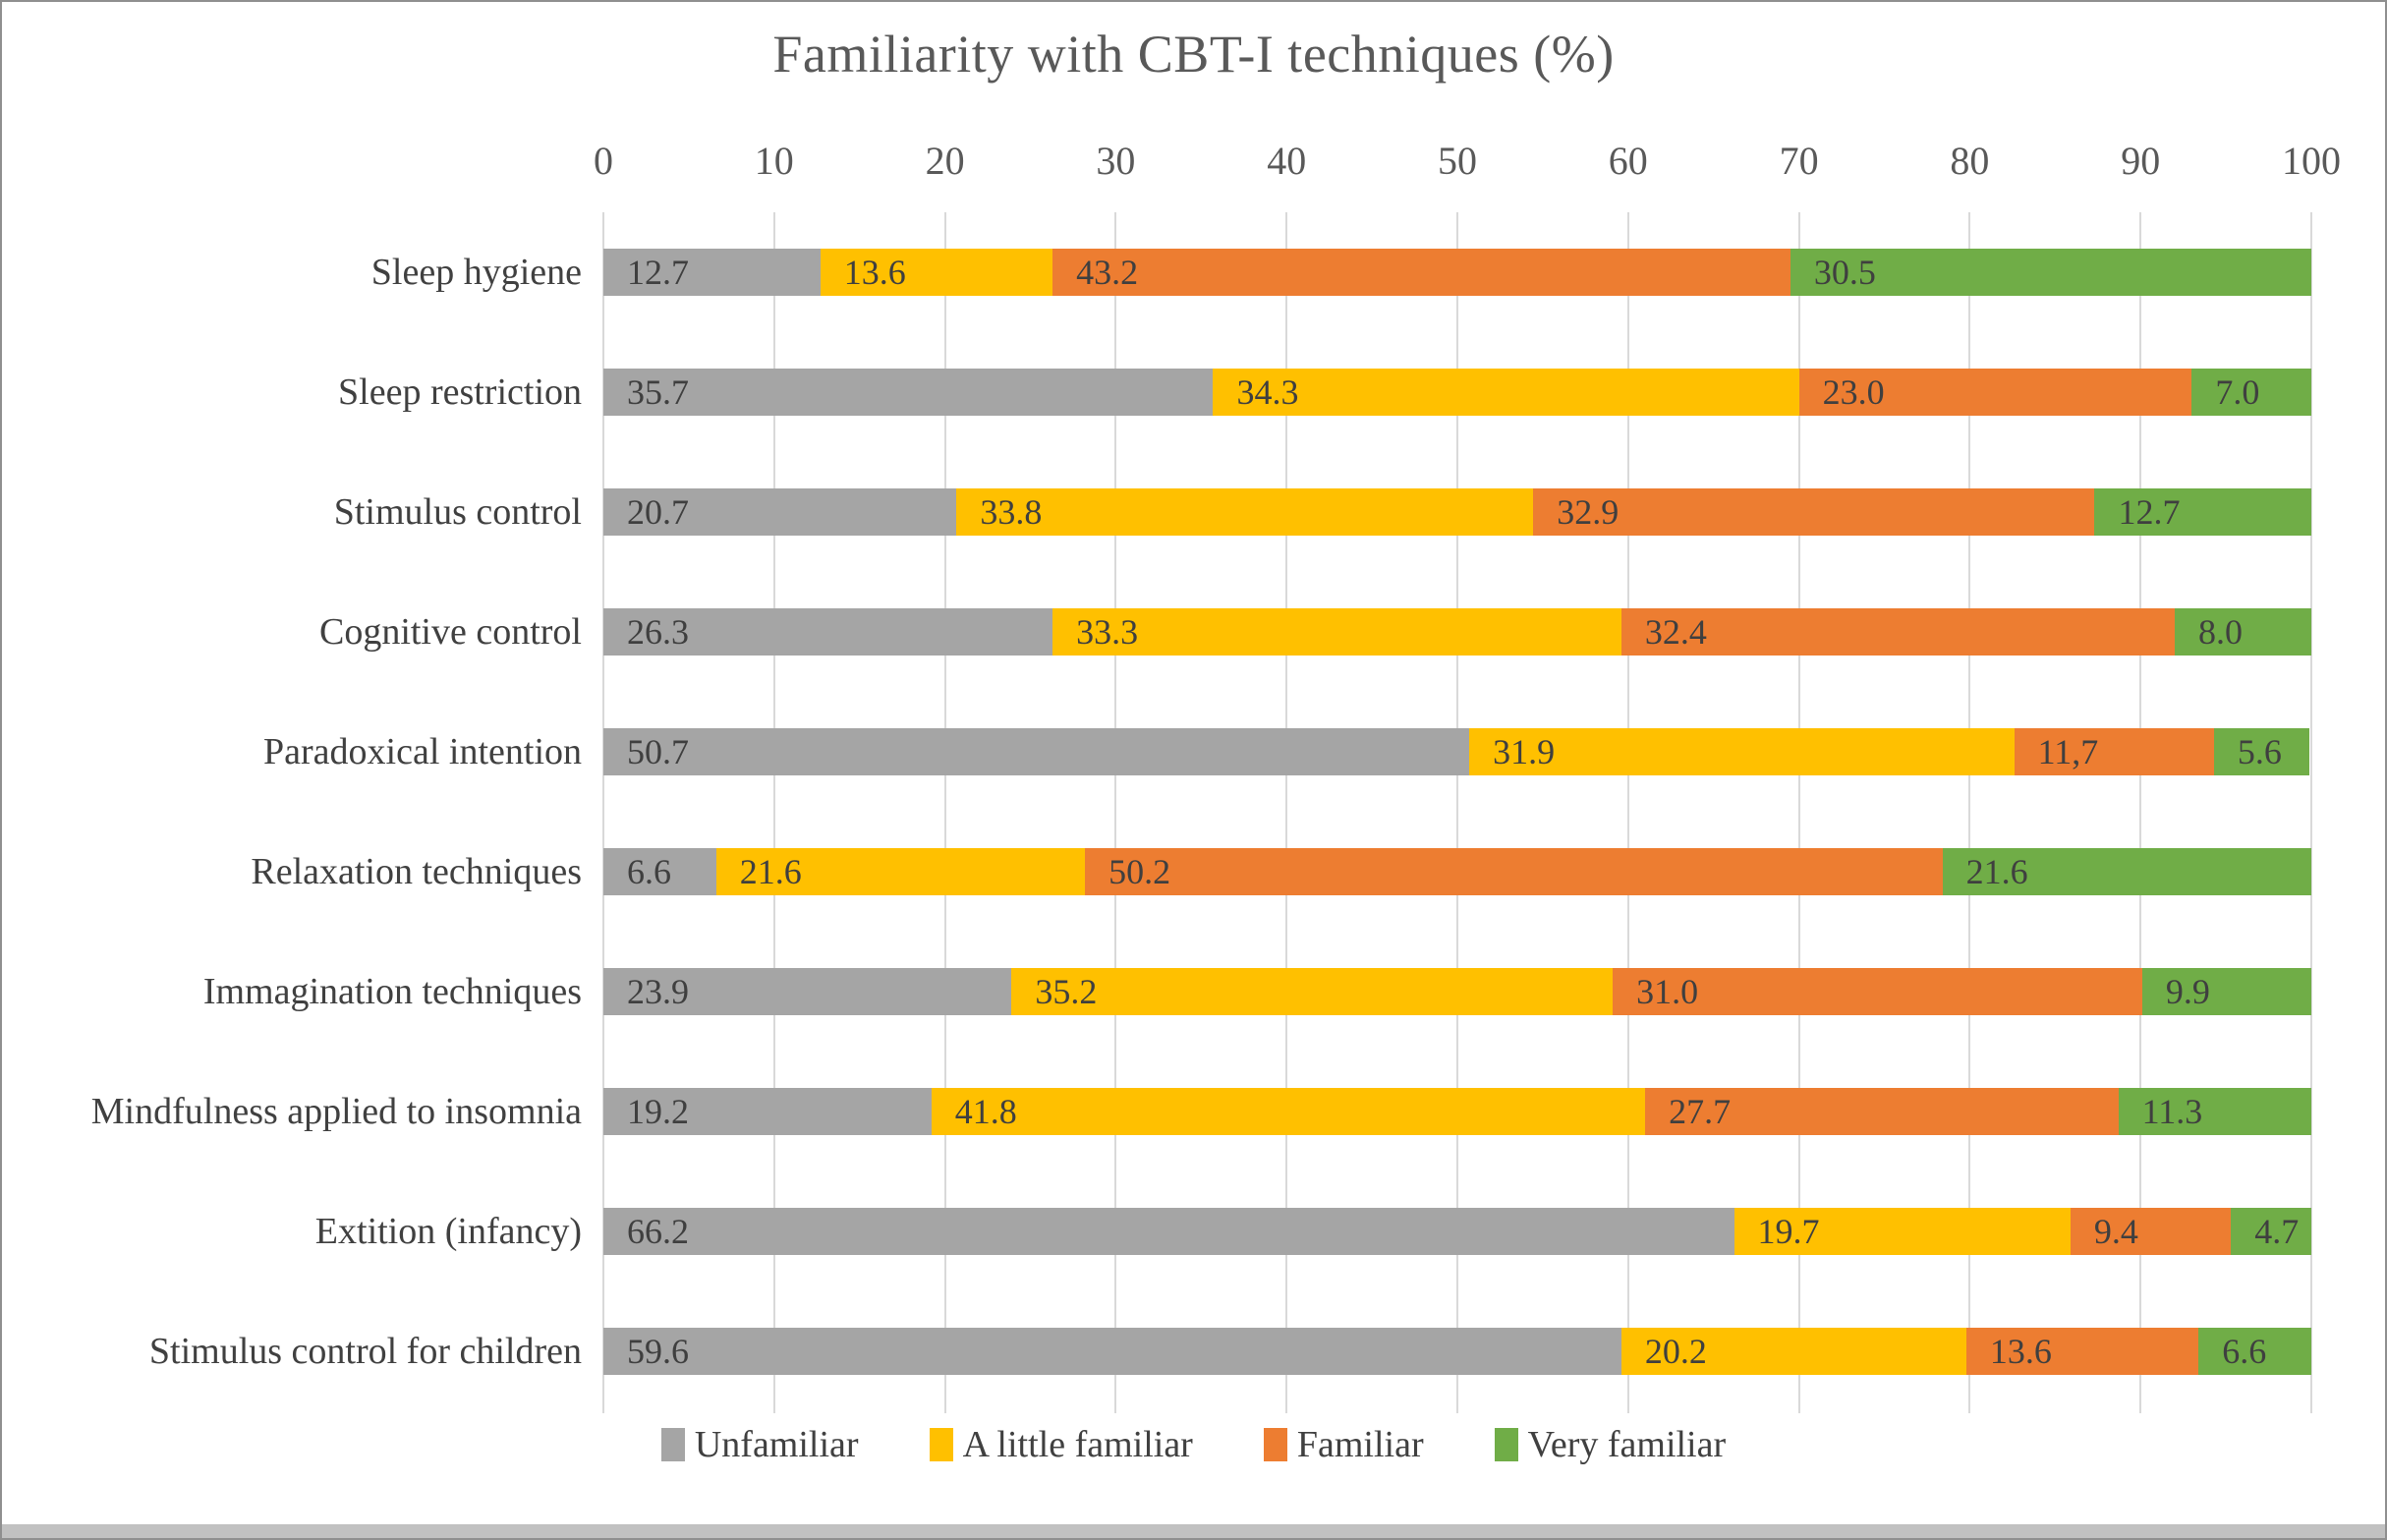  I want to click on chart-row: Stimulus control 20.7 33.8 32.9 12.7, so click(1156, 512).